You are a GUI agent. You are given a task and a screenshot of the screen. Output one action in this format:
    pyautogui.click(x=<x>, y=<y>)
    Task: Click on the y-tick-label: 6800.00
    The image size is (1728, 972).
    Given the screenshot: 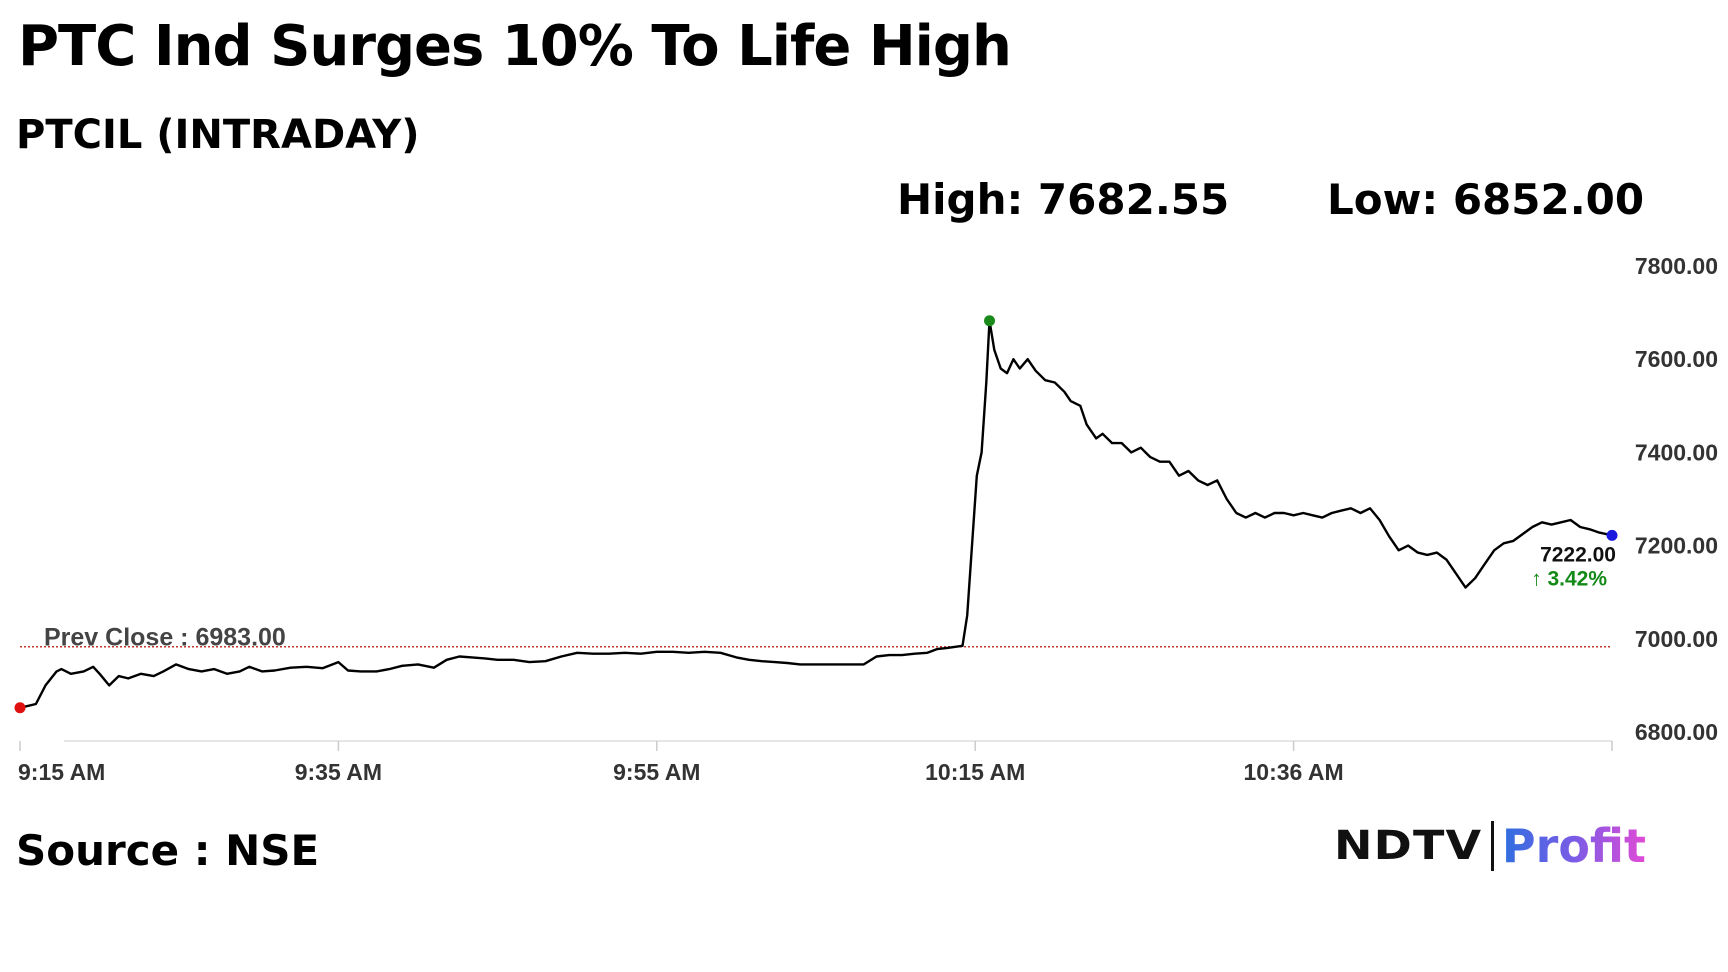 What is the action you would take?
    pyautogui.click(x=1676, y=732)
    